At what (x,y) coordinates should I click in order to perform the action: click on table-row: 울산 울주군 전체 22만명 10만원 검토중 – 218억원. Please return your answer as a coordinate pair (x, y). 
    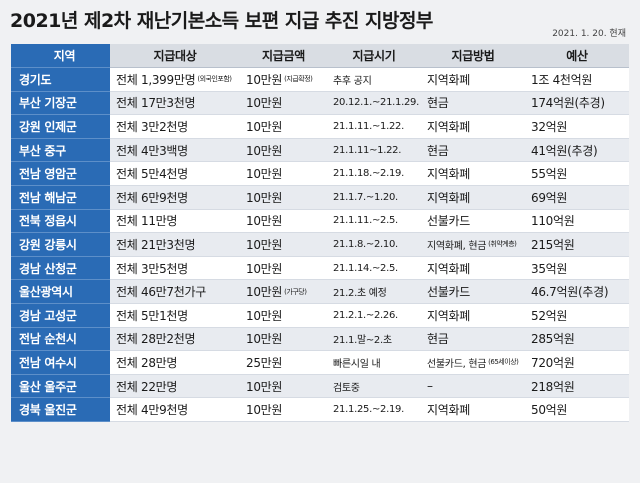
    Looking at the image, I should click on (320, 386).